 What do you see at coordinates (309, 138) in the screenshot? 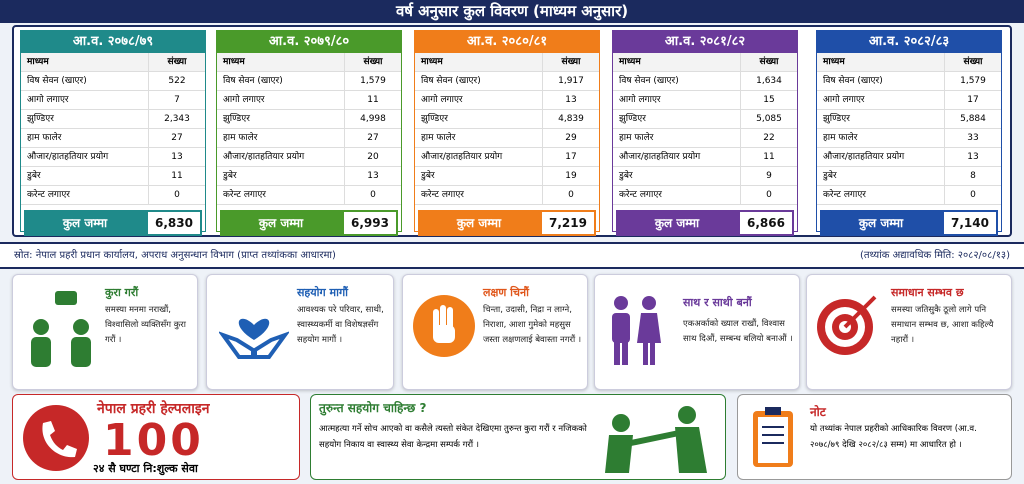
I see `table-row: हाम फालेर 27` at bounding box center [309, 138].